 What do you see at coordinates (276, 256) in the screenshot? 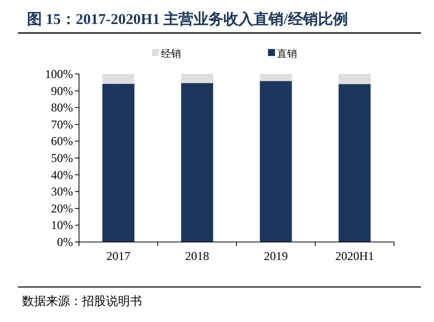
I see `x-tick-label: 2019` at bounding box center [276, 256].